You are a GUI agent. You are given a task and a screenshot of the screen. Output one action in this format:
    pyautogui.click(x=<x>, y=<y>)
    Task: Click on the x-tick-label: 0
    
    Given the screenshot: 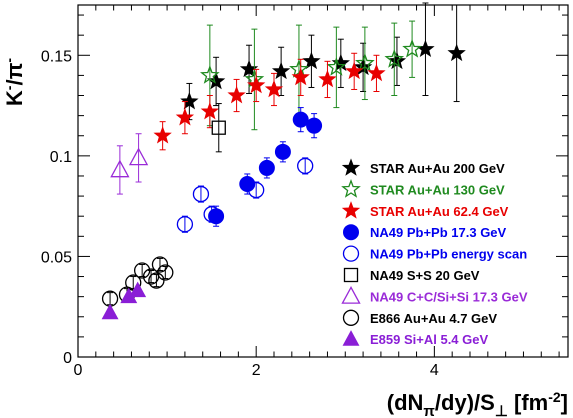 What is the action you would take?
    pyautogui.click(x=78, y=370)
    